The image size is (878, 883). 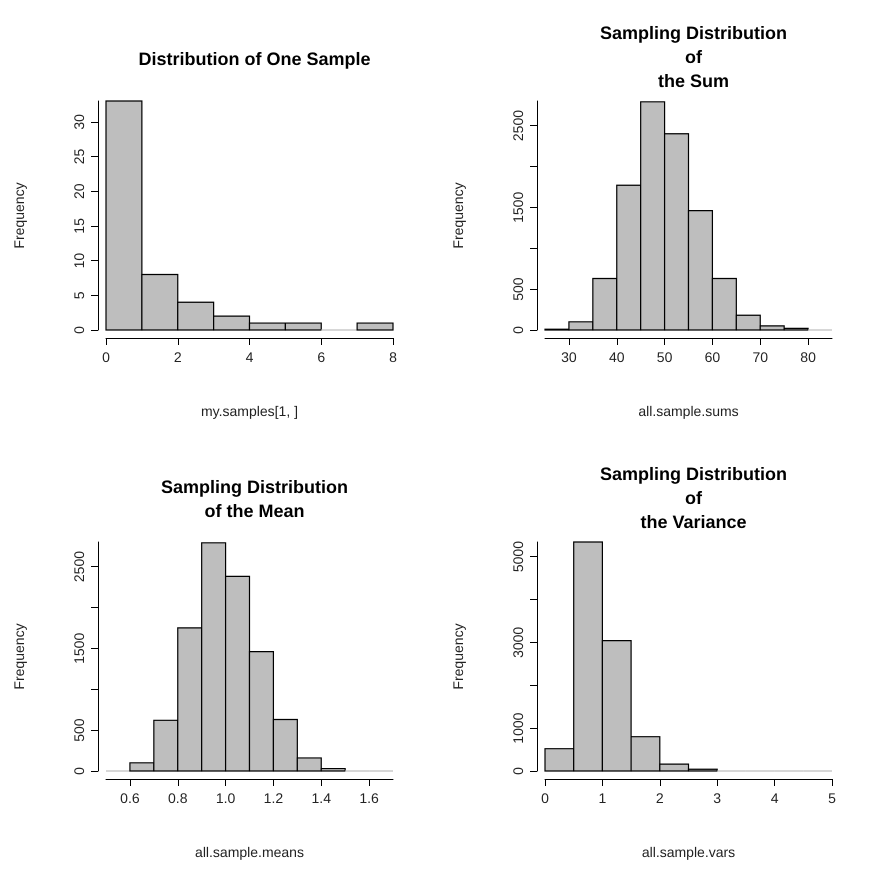 I want to click on y-tick-label: 20, so click(x=79, y=191).